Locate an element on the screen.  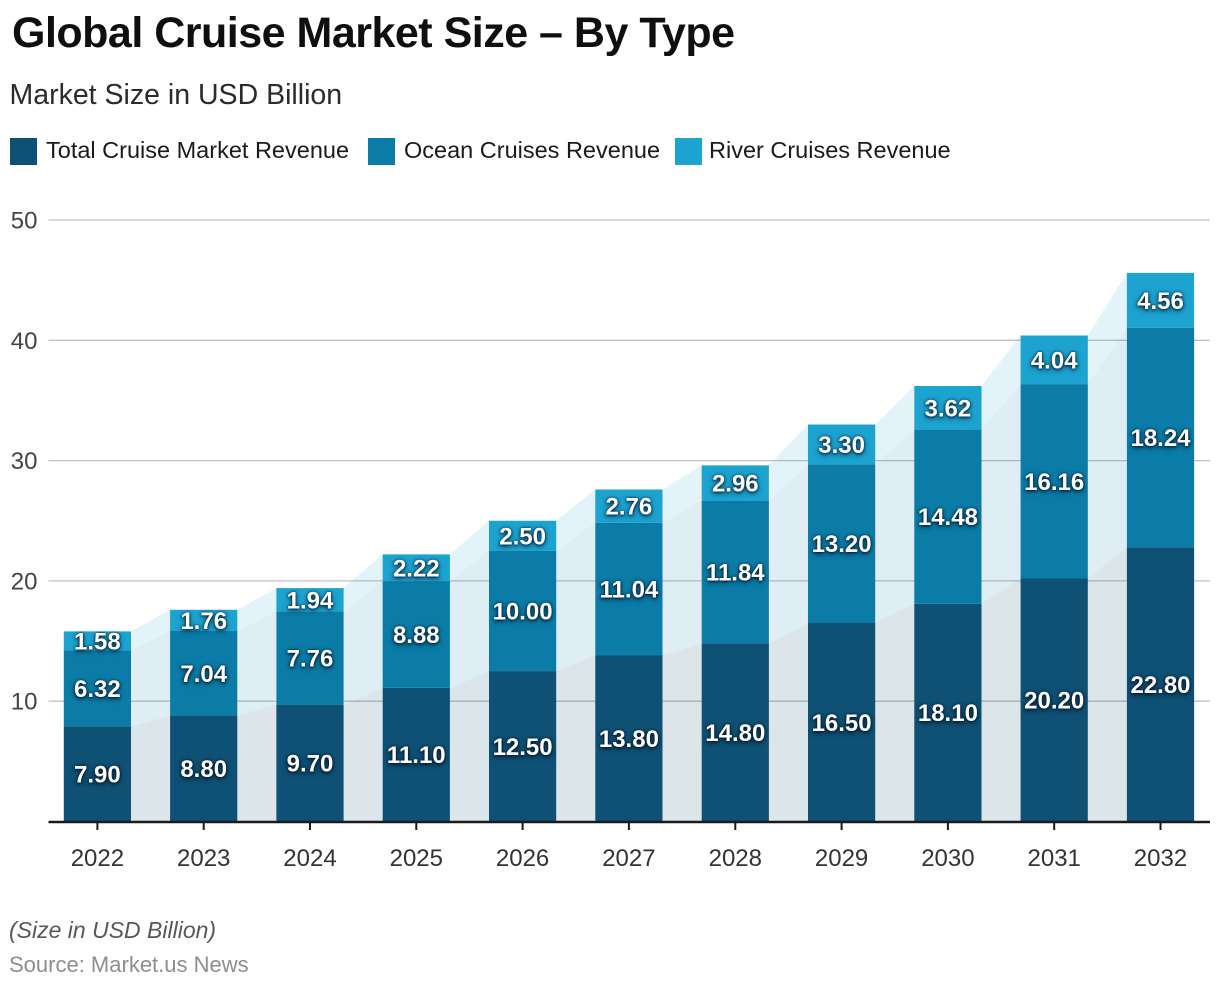
svg-text: 14.48 is located at coordinates (948, 517).